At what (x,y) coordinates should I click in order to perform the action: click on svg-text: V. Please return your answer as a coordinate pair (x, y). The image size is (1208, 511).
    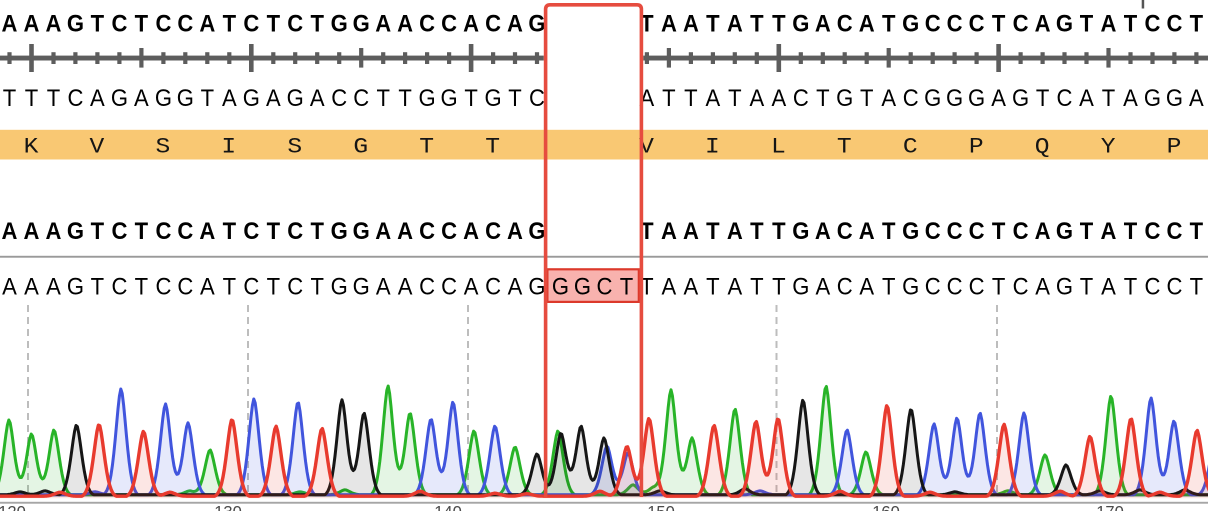
    Looking at the image, I should click on (97, 147).